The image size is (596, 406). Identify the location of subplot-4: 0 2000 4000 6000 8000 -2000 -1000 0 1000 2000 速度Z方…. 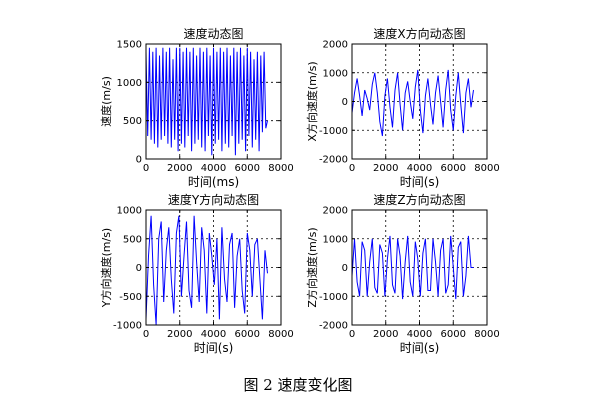
(402, 273).